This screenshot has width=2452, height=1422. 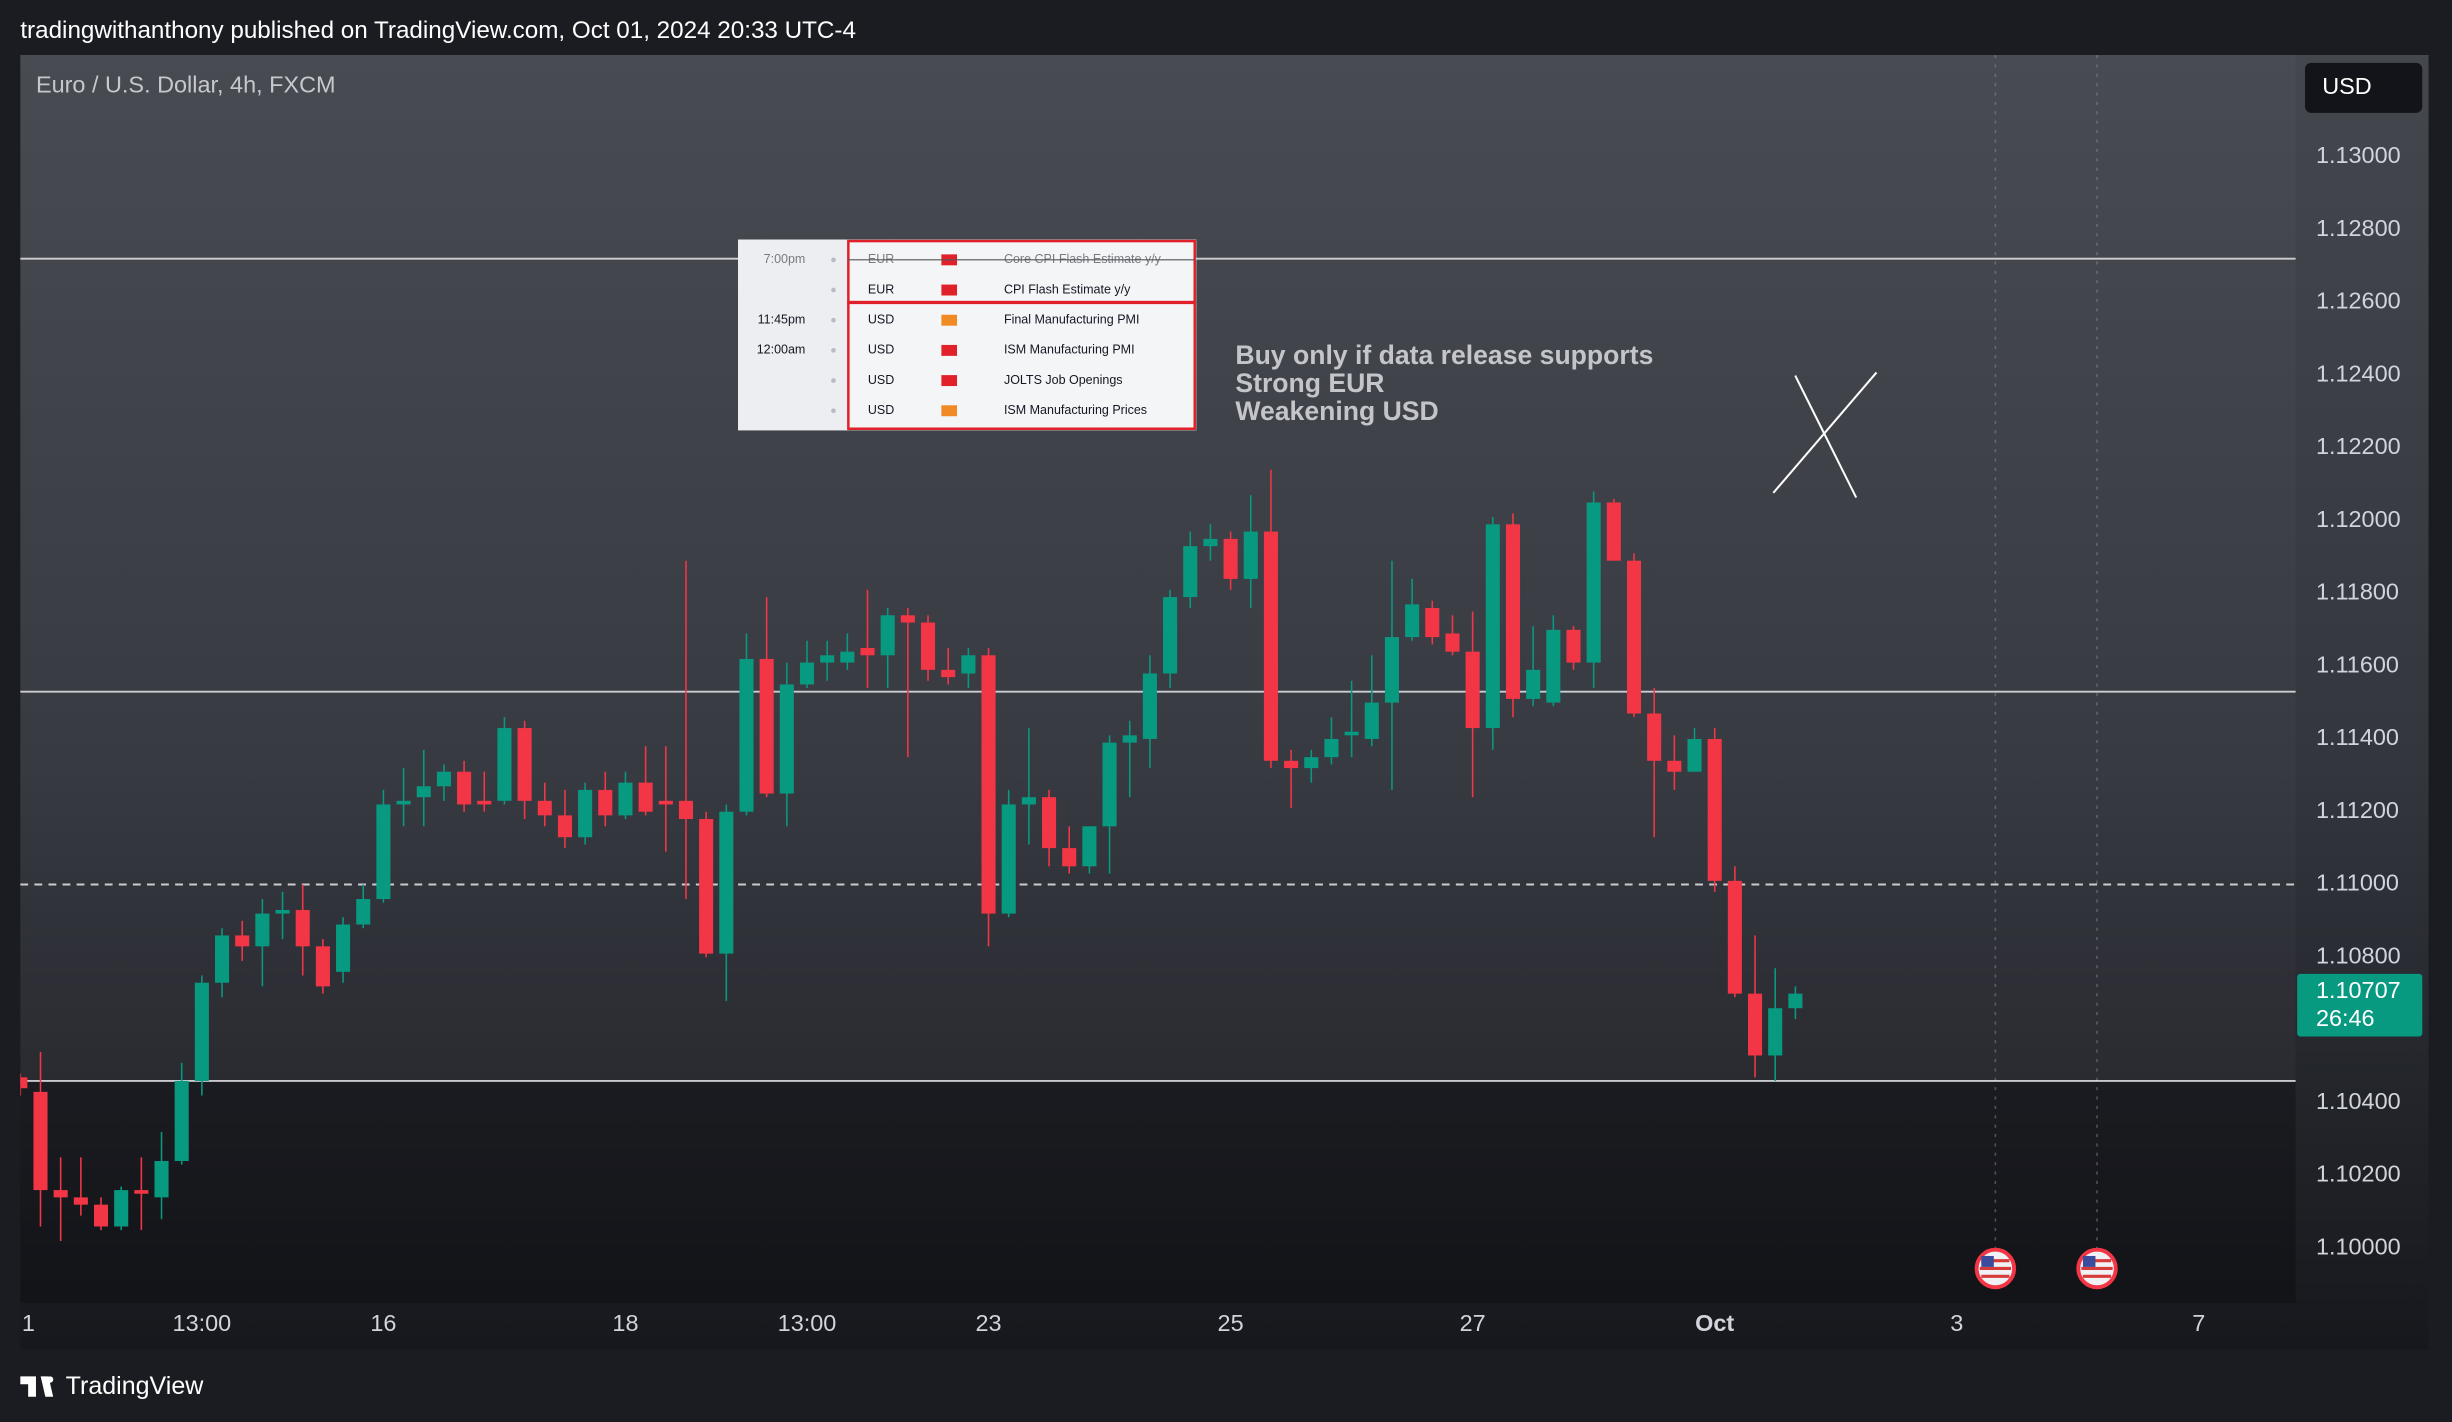 What do you see at coordinates (1231, 1323) in the screenshot?
I see `x-tick-label: 25` at bounding box center [1231, 1323].